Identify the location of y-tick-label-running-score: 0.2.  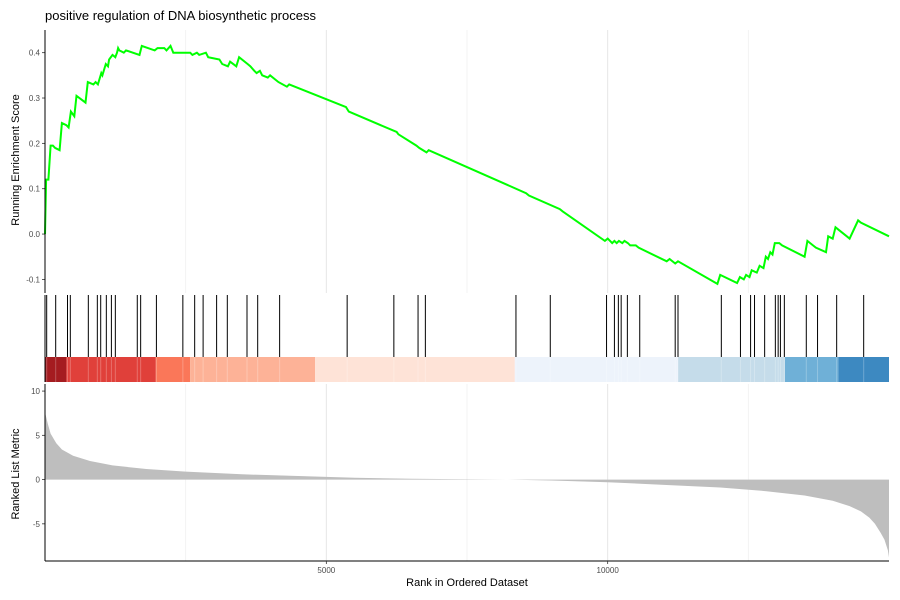
(35, 143).